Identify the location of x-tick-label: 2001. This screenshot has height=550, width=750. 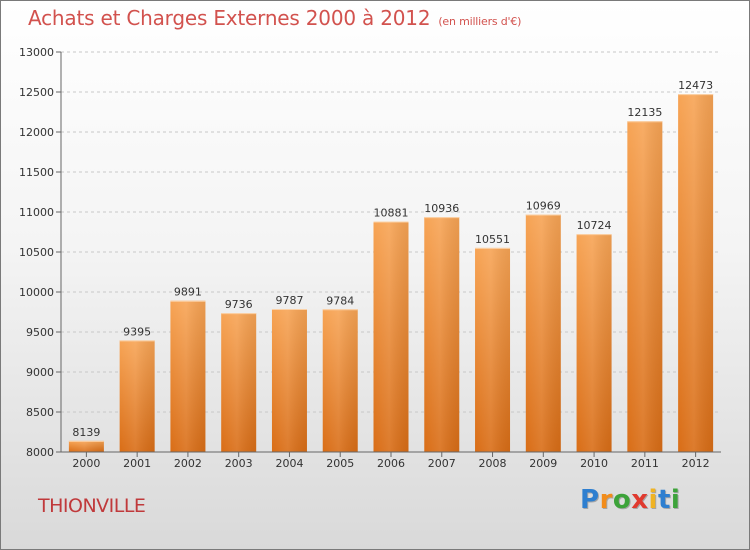
(137, 463).